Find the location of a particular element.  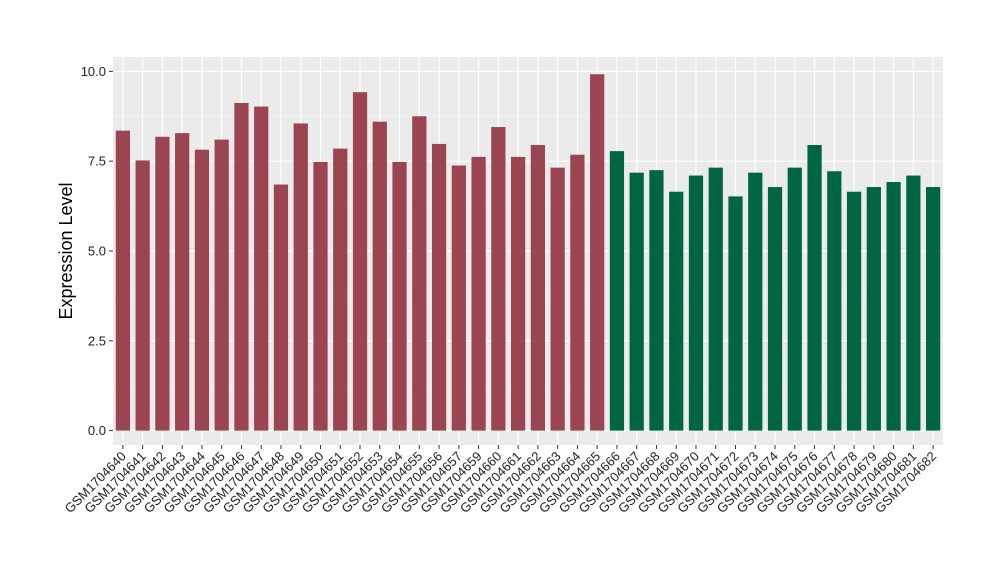

bar-GSM1704665 is located at coordinates (597, 252).